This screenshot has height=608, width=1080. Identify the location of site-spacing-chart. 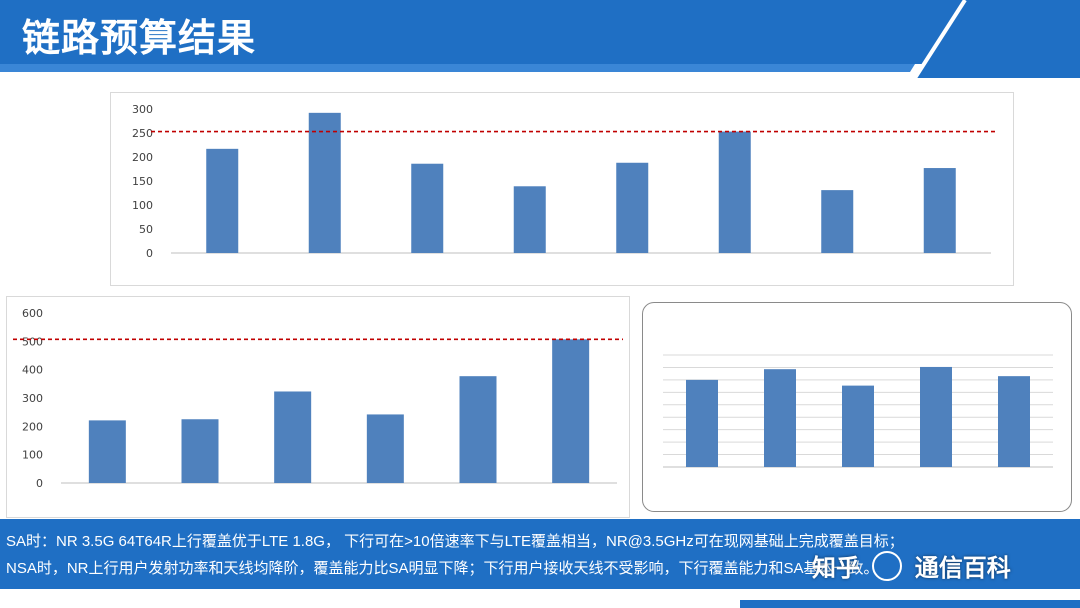
(858, 411).